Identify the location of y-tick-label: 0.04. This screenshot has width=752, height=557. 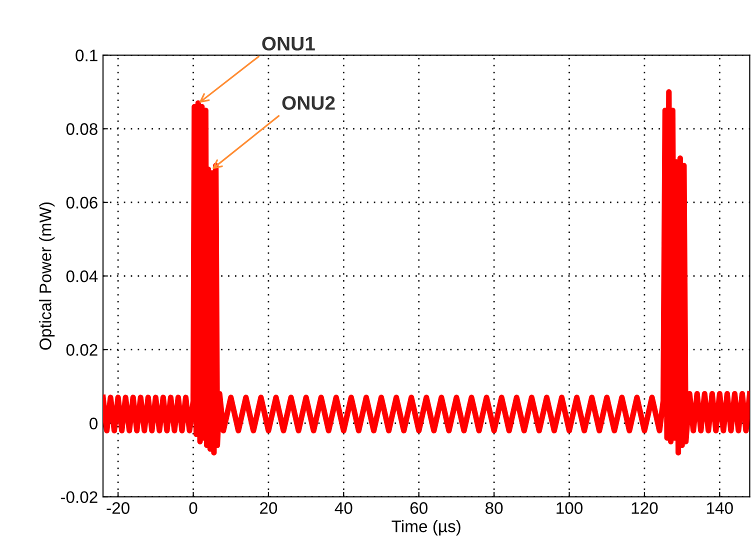
(82, 276).